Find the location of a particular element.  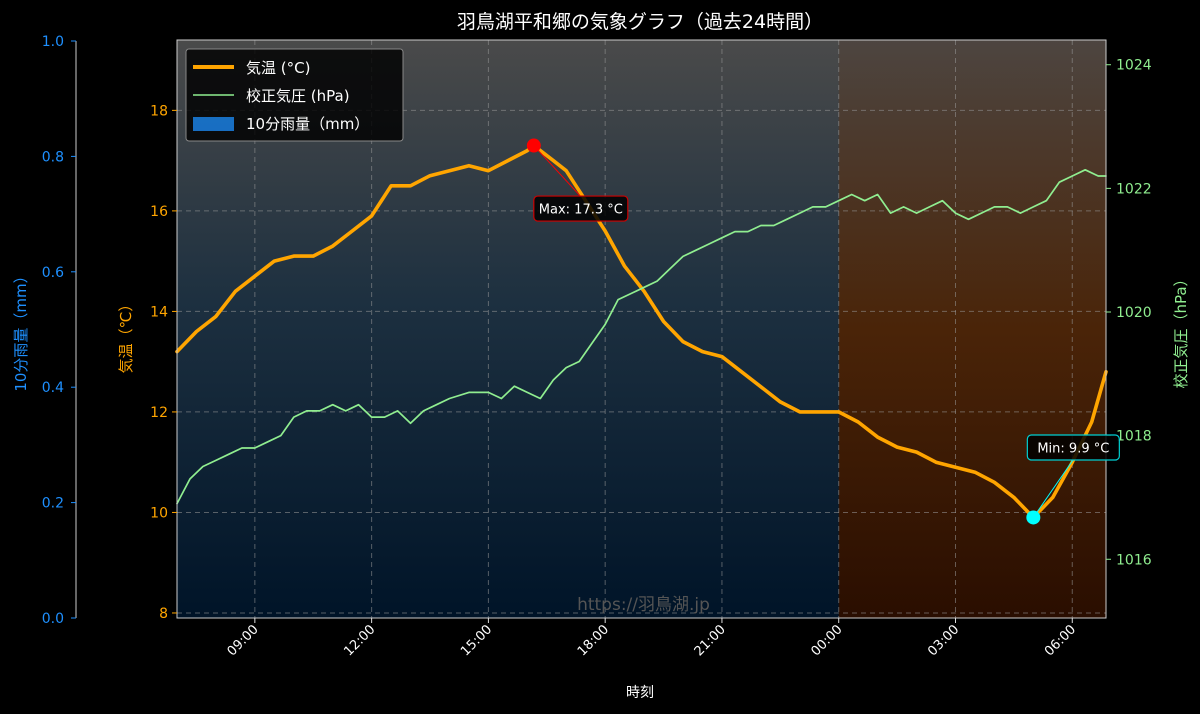

temp-tick-label: 10 is located at coordinates (159, 513).